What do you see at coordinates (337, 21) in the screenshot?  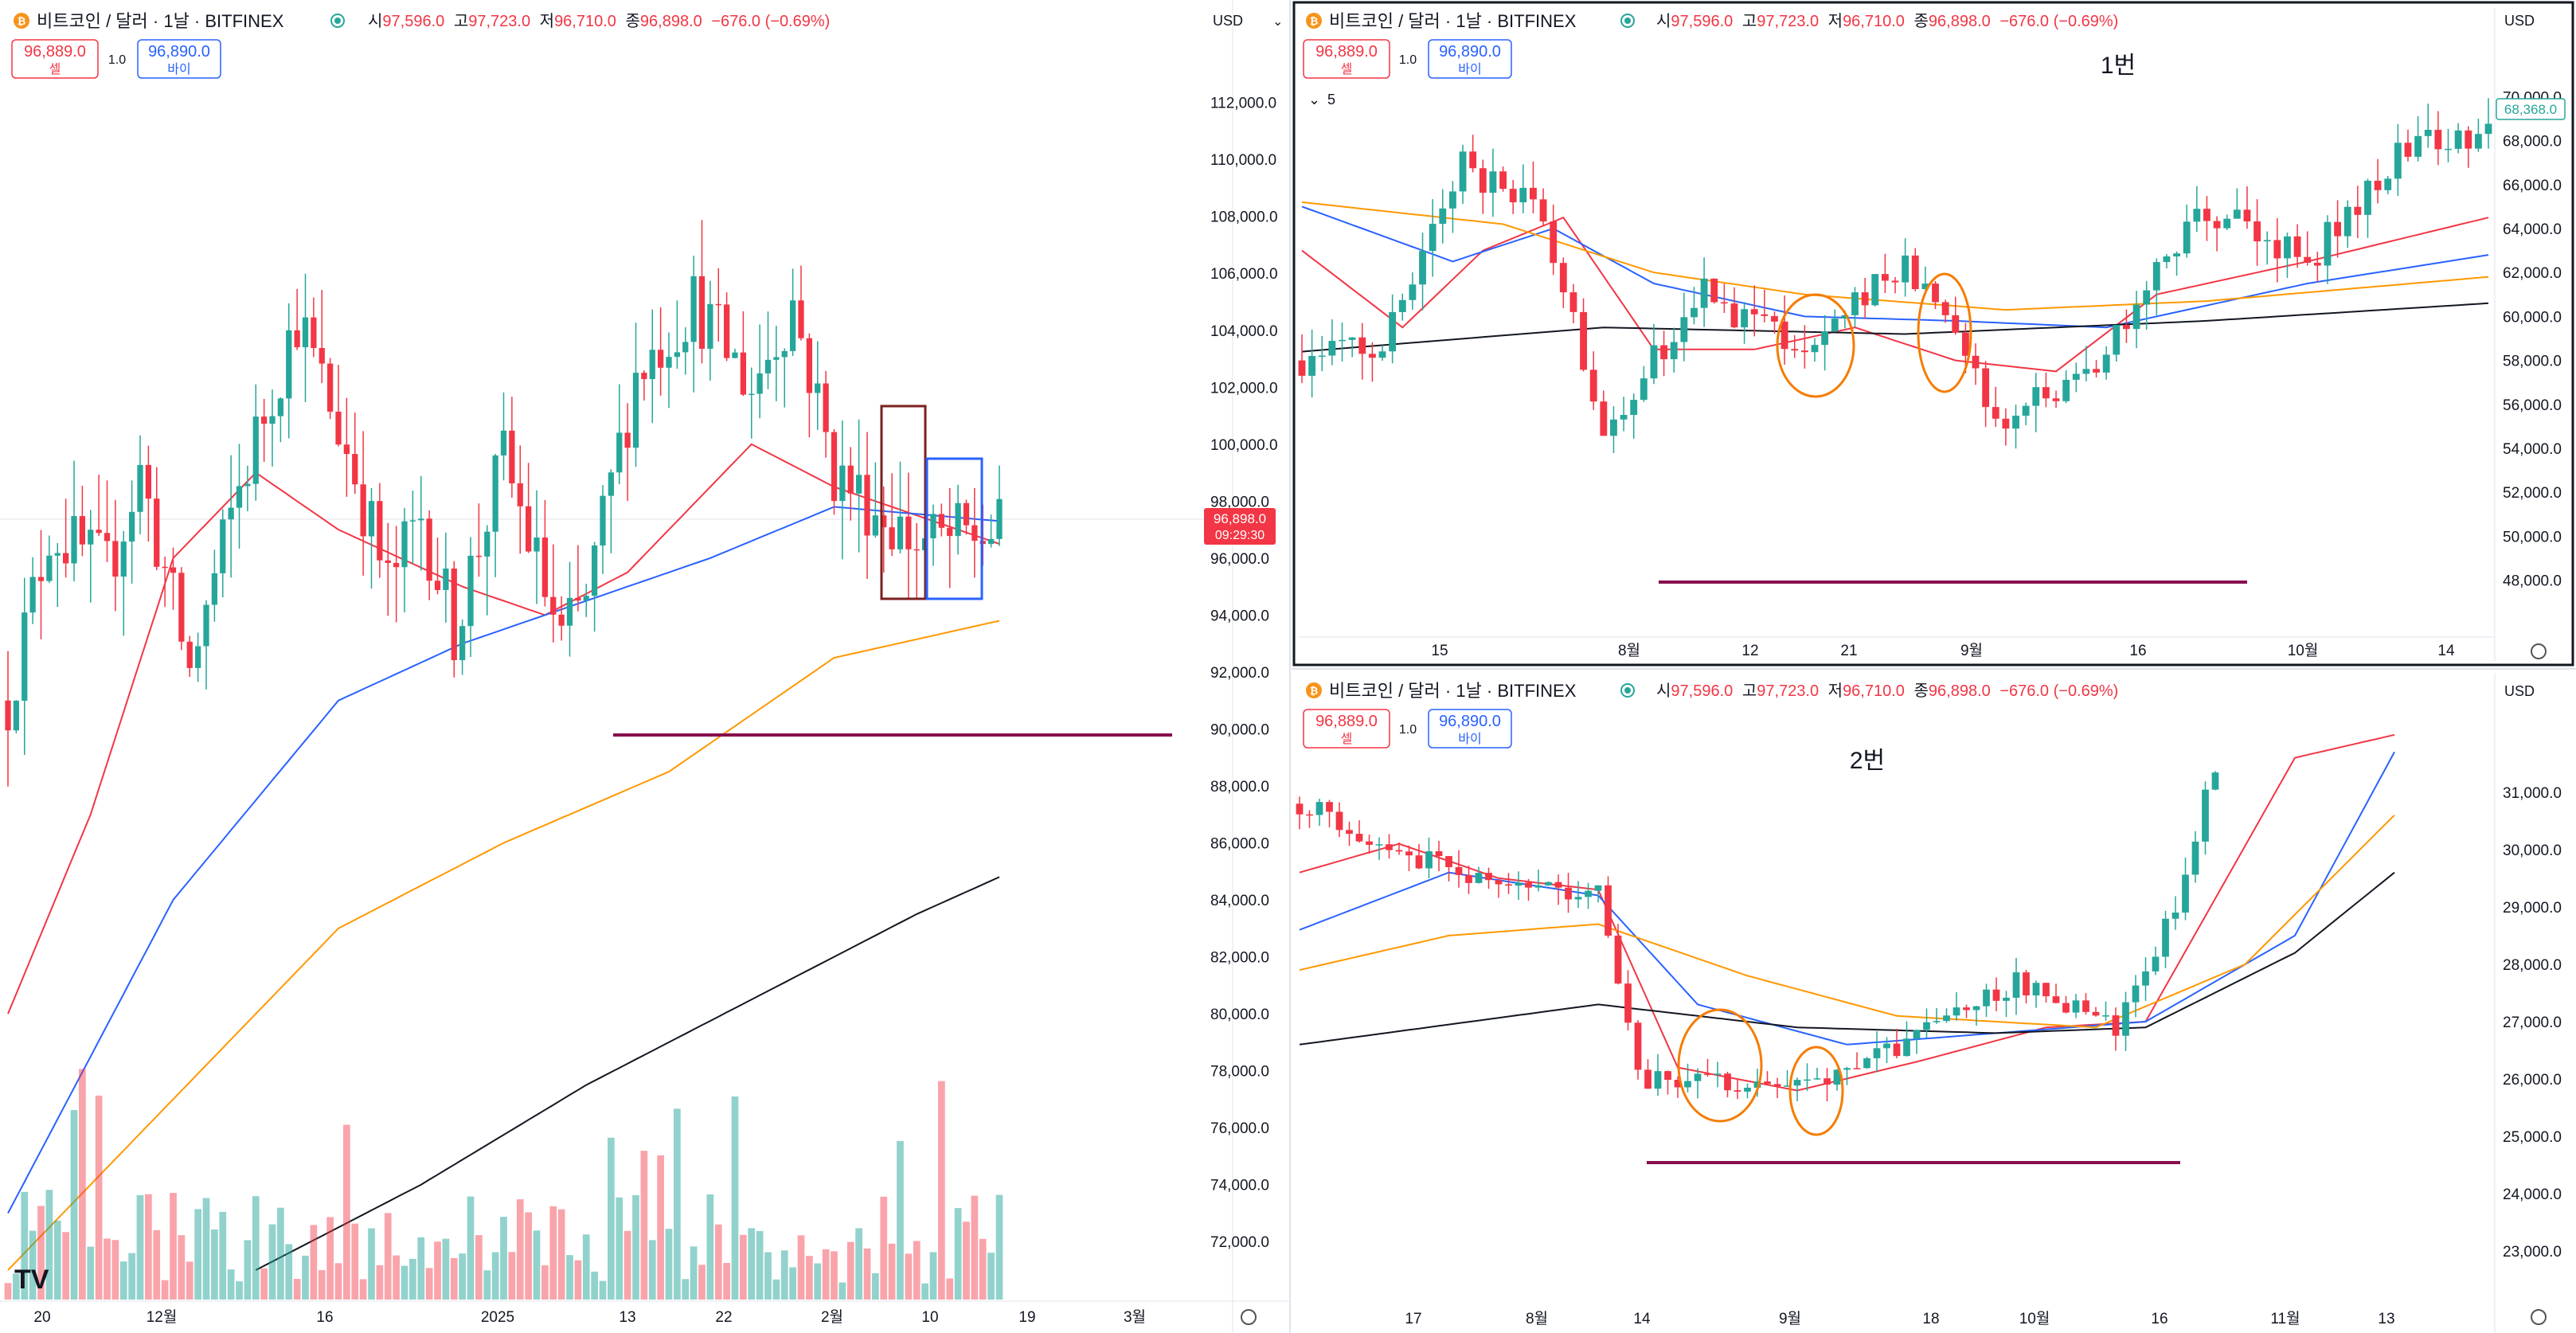 I see `market-open-icon` at bounding box center [337, 21].